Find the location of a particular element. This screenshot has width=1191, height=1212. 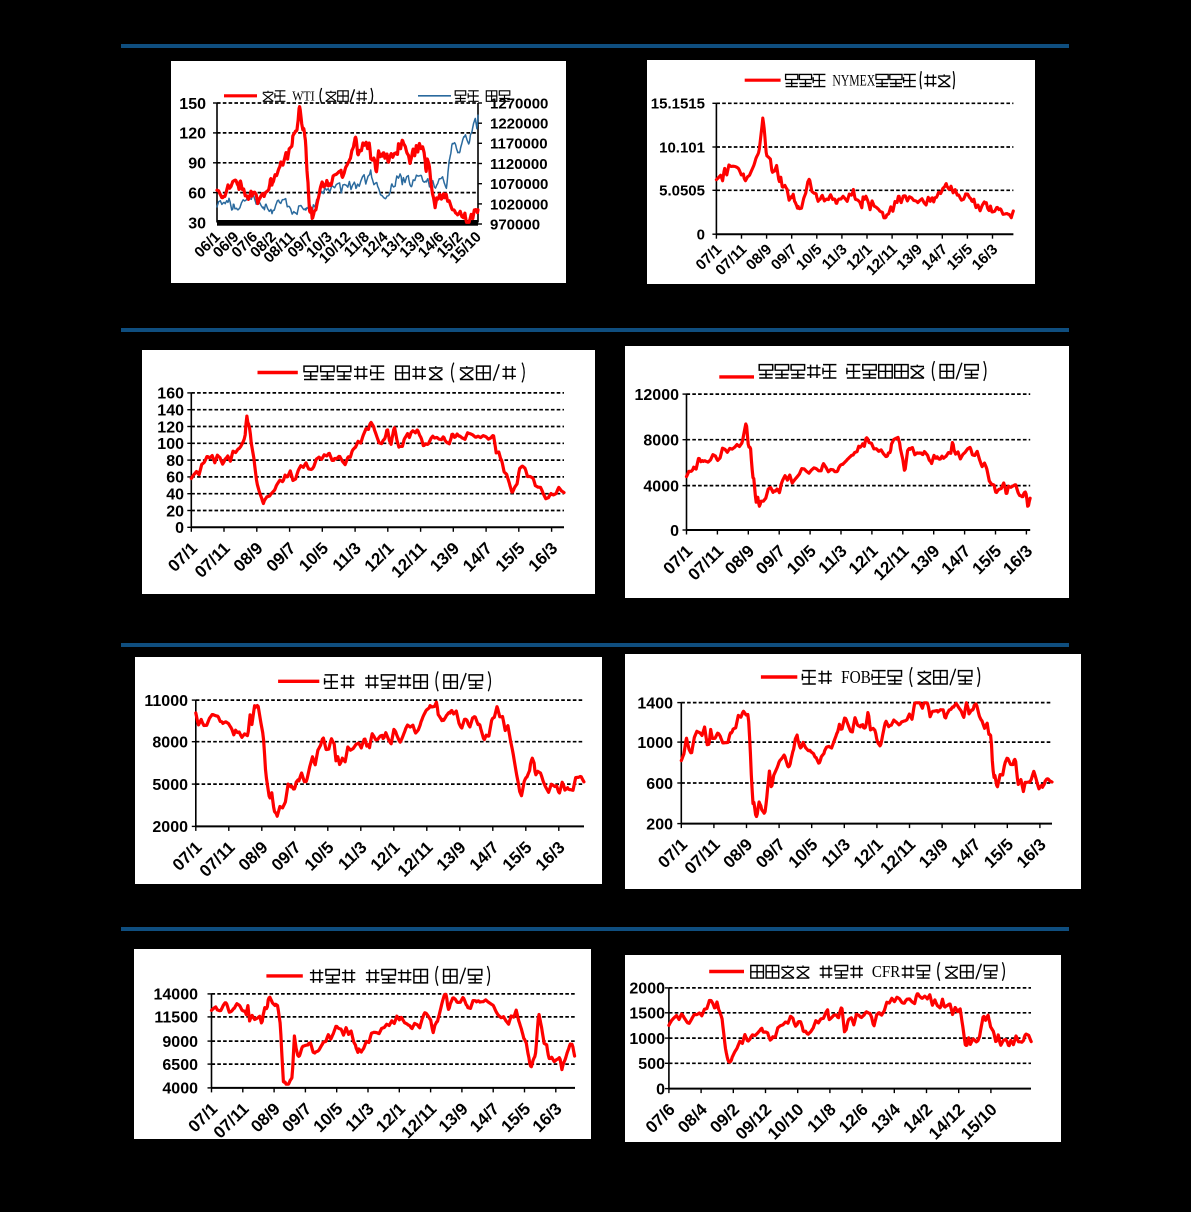

svg-text: 14000 is located at coordinates (176, 995).